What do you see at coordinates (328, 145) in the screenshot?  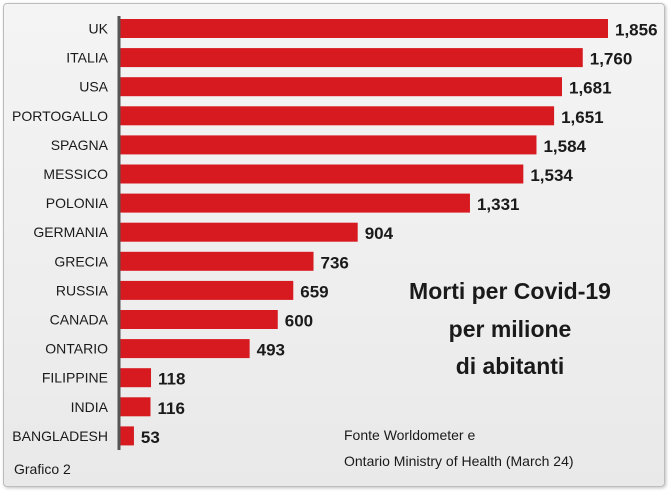 I see `bar-spagna` at bounding box center [328, 145].